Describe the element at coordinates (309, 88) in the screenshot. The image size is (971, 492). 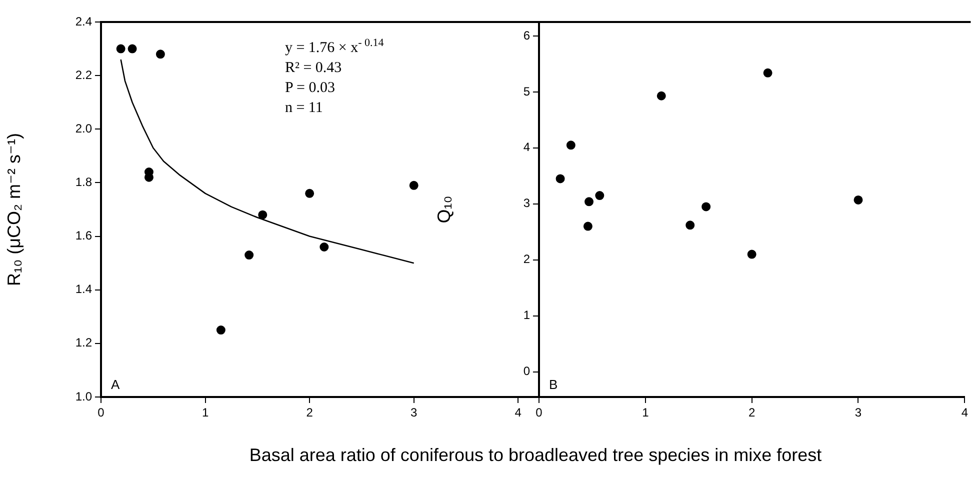
I see `annotation: P = 0.03` at that location.